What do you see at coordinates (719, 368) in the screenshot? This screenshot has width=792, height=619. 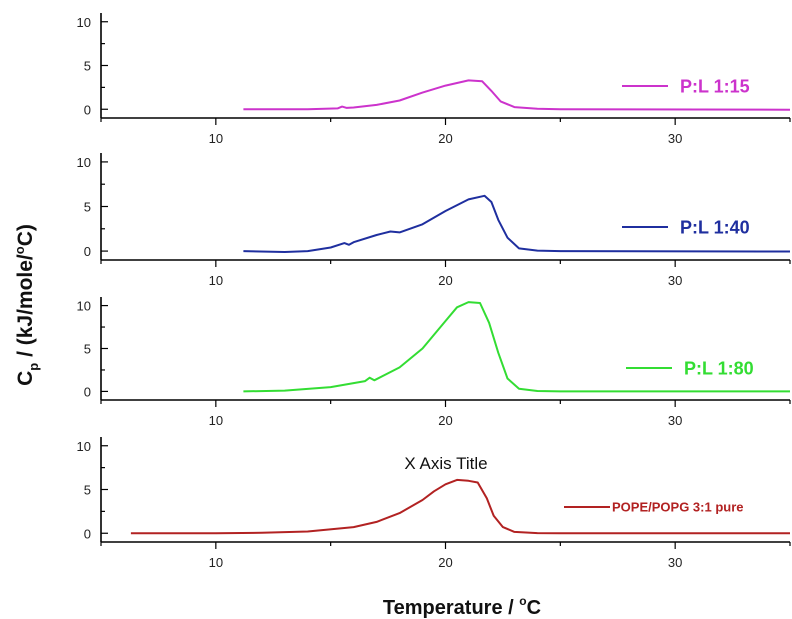 I see `legend-label: P:L 1:80` at bounding box center [719, 368].